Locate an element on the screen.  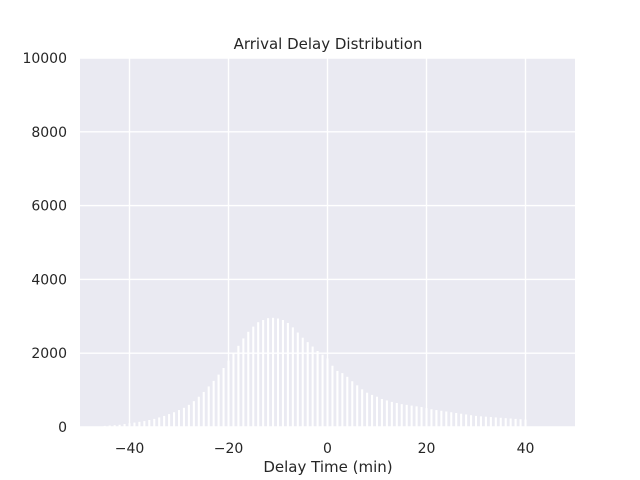
chart-title: Arrival Delay Distribution is located at coordinates (328, 44).